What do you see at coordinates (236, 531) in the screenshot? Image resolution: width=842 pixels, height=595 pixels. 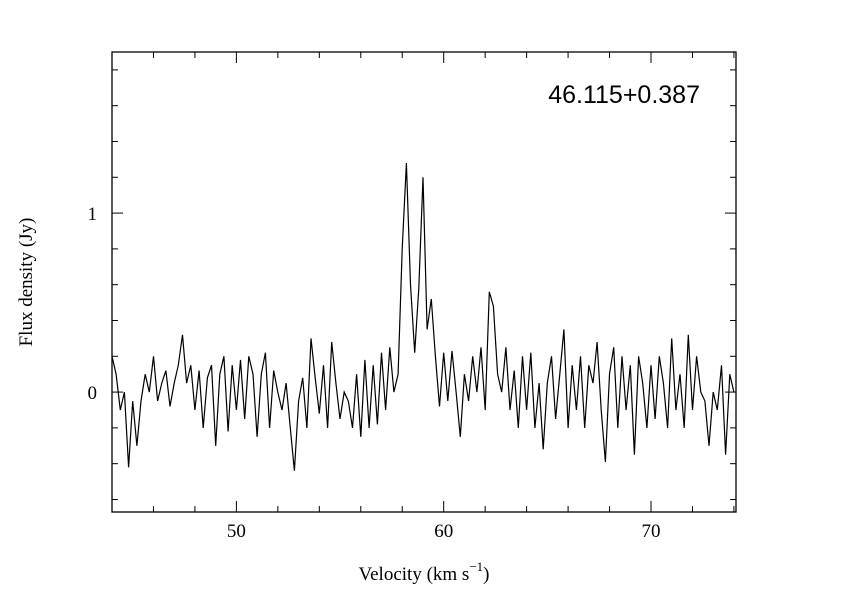 I see `x-tick-label: 50` at bounding box center [236, 531].